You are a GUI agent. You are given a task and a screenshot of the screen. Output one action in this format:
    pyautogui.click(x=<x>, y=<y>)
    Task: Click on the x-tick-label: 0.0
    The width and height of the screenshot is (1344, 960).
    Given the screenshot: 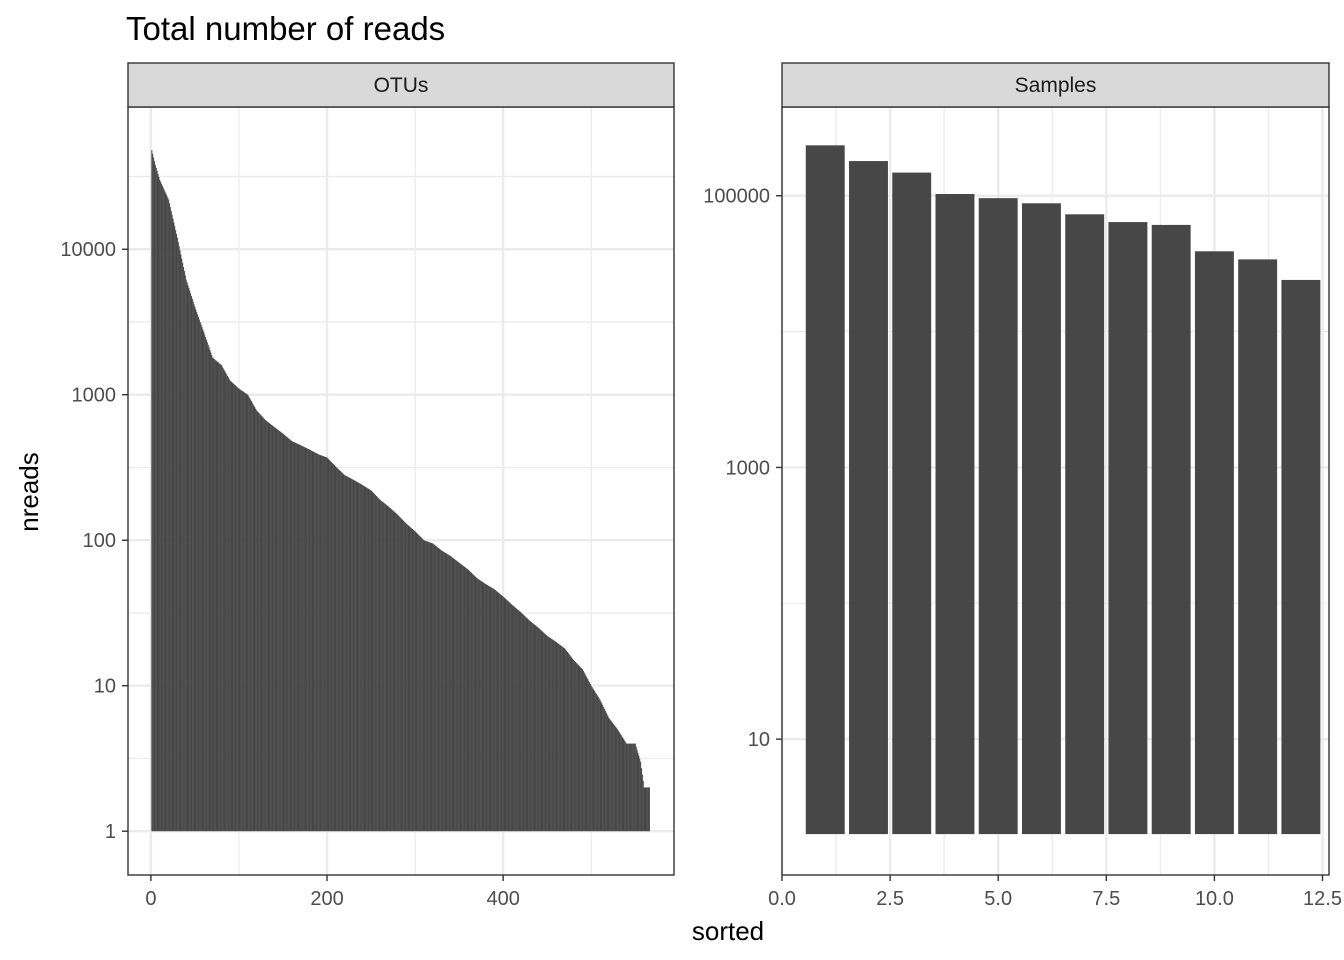 What is the action you would take?
    pyautogui.click(x=782, y=899)
    